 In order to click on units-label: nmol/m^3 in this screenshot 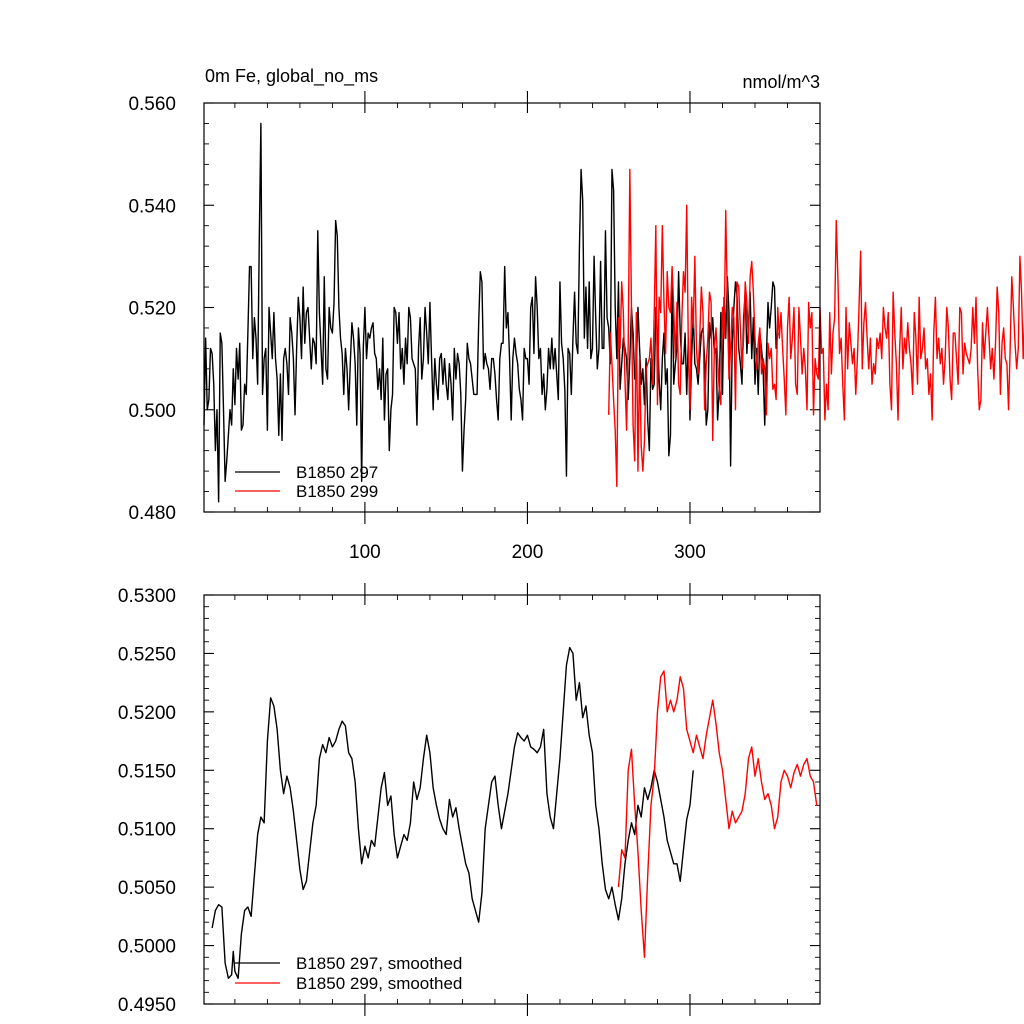, I will do `click(781, 82)`.